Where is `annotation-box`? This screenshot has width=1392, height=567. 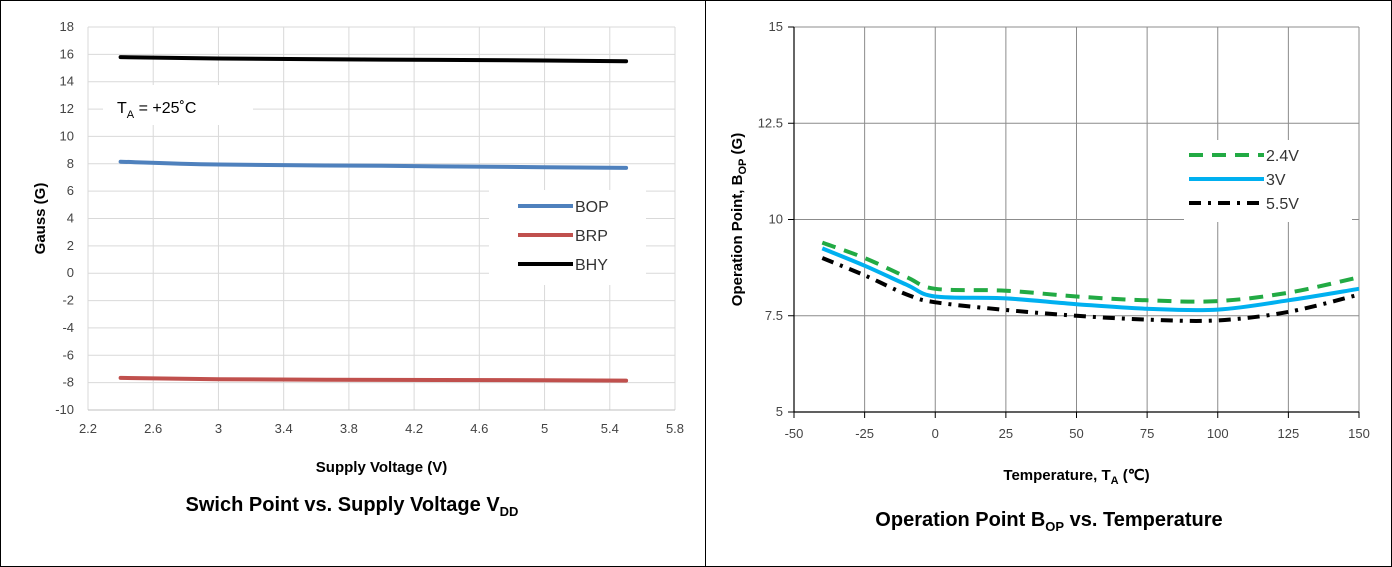
annotation-box is located at coordinates (178, 105).